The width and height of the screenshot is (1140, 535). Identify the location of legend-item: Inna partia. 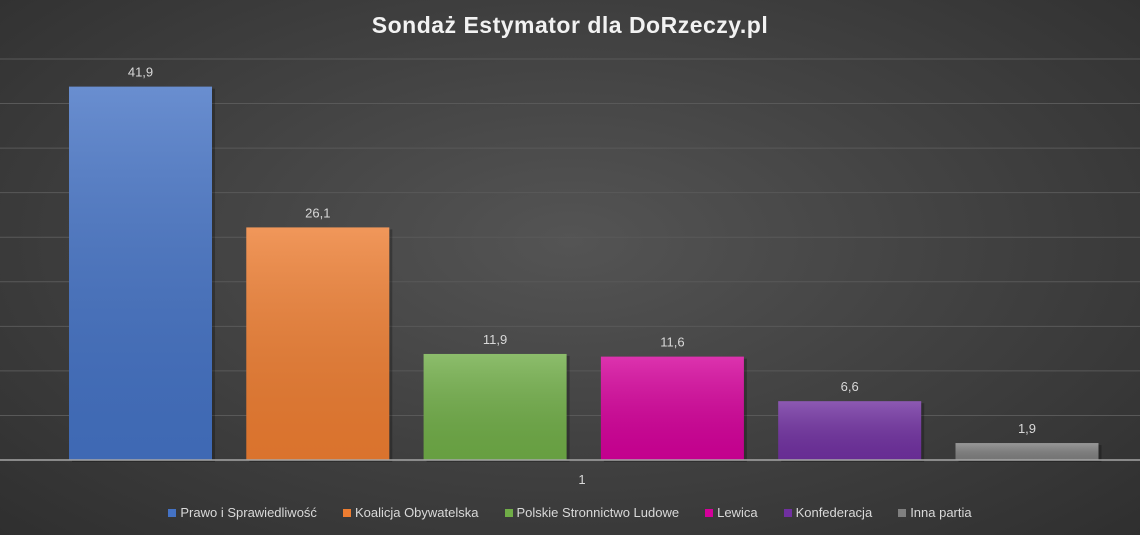
(935, 512).